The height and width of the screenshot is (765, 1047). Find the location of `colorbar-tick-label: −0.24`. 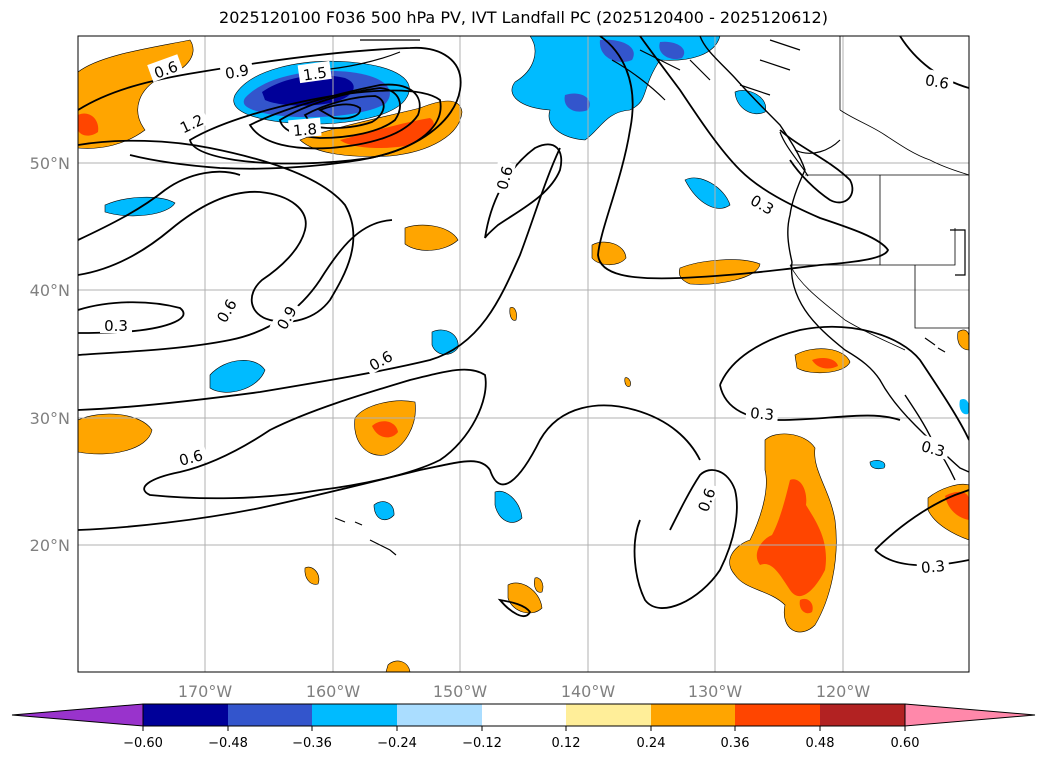

colorbar-tick-label: −0.24 is located at coordinates (397, 743).